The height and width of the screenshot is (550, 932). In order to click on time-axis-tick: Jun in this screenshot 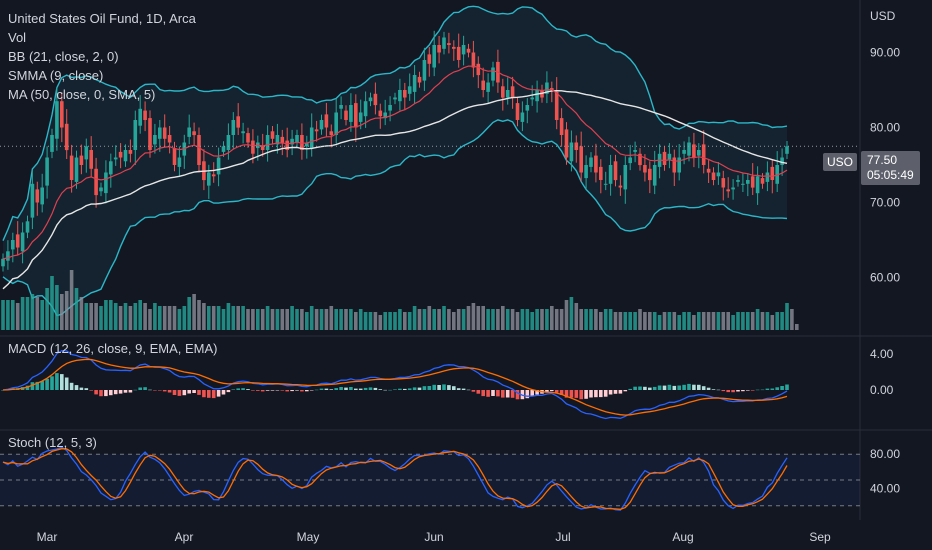, I will do `click(433, 537)`.